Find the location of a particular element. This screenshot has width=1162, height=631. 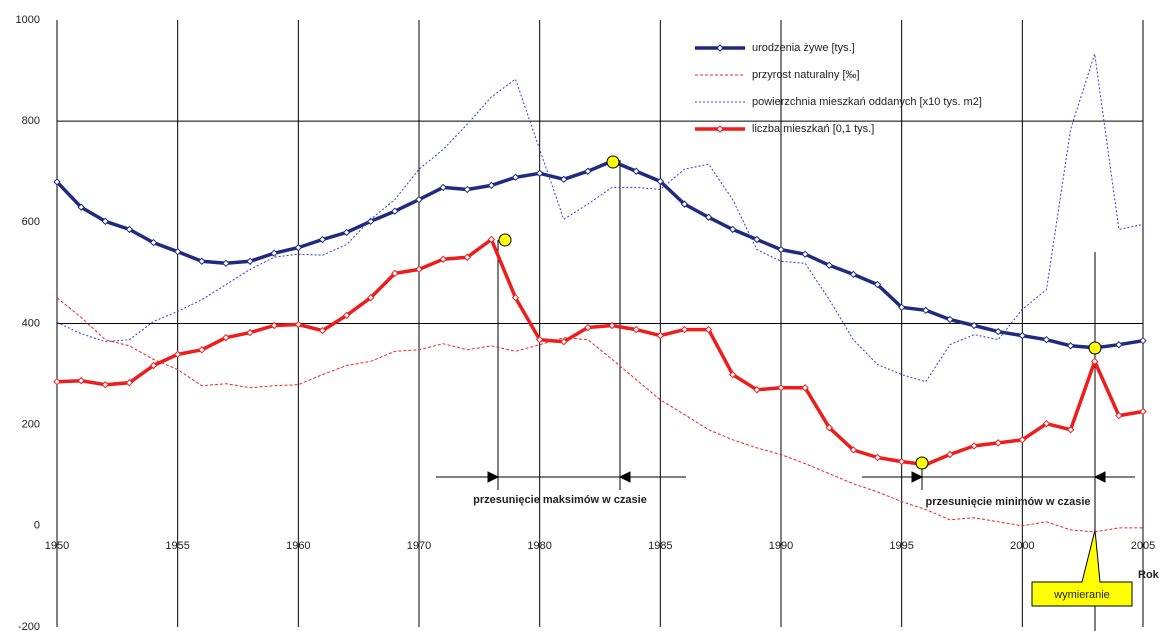

y-tick-label: 800 is located at coordinates (31, 121).